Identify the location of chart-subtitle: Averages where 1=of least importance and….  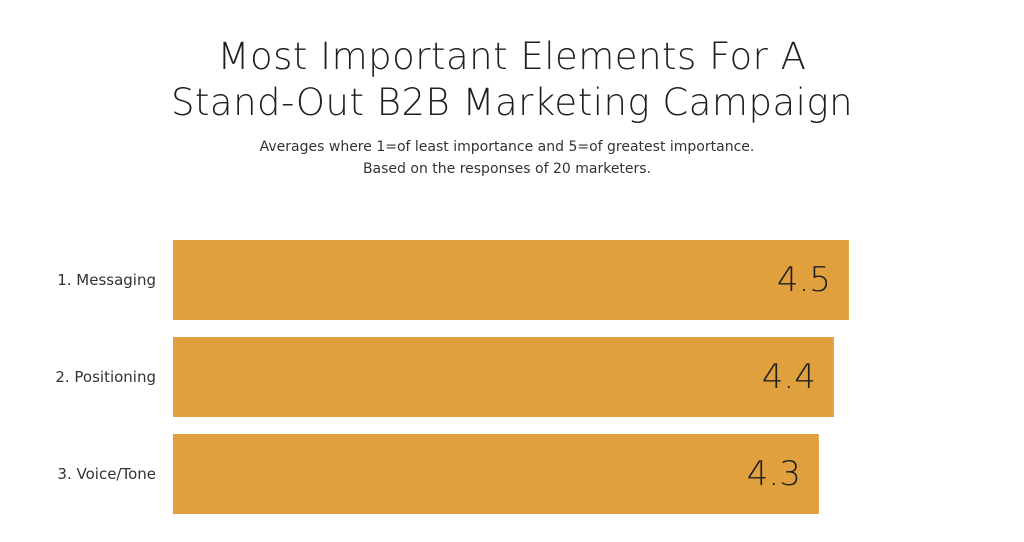
(507, 158).